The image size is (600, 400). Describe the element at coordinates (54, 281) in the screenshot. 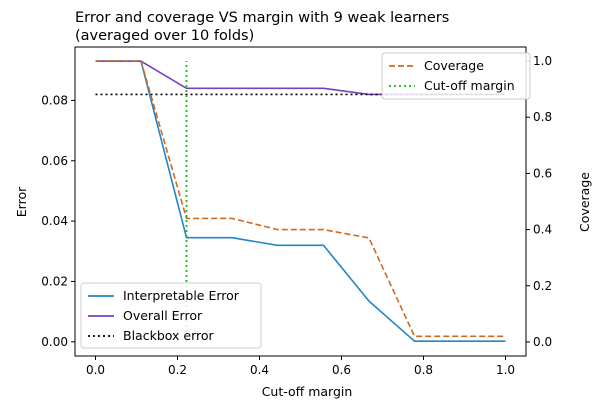

I see `y-left-tick-label: 0.02` at that location.